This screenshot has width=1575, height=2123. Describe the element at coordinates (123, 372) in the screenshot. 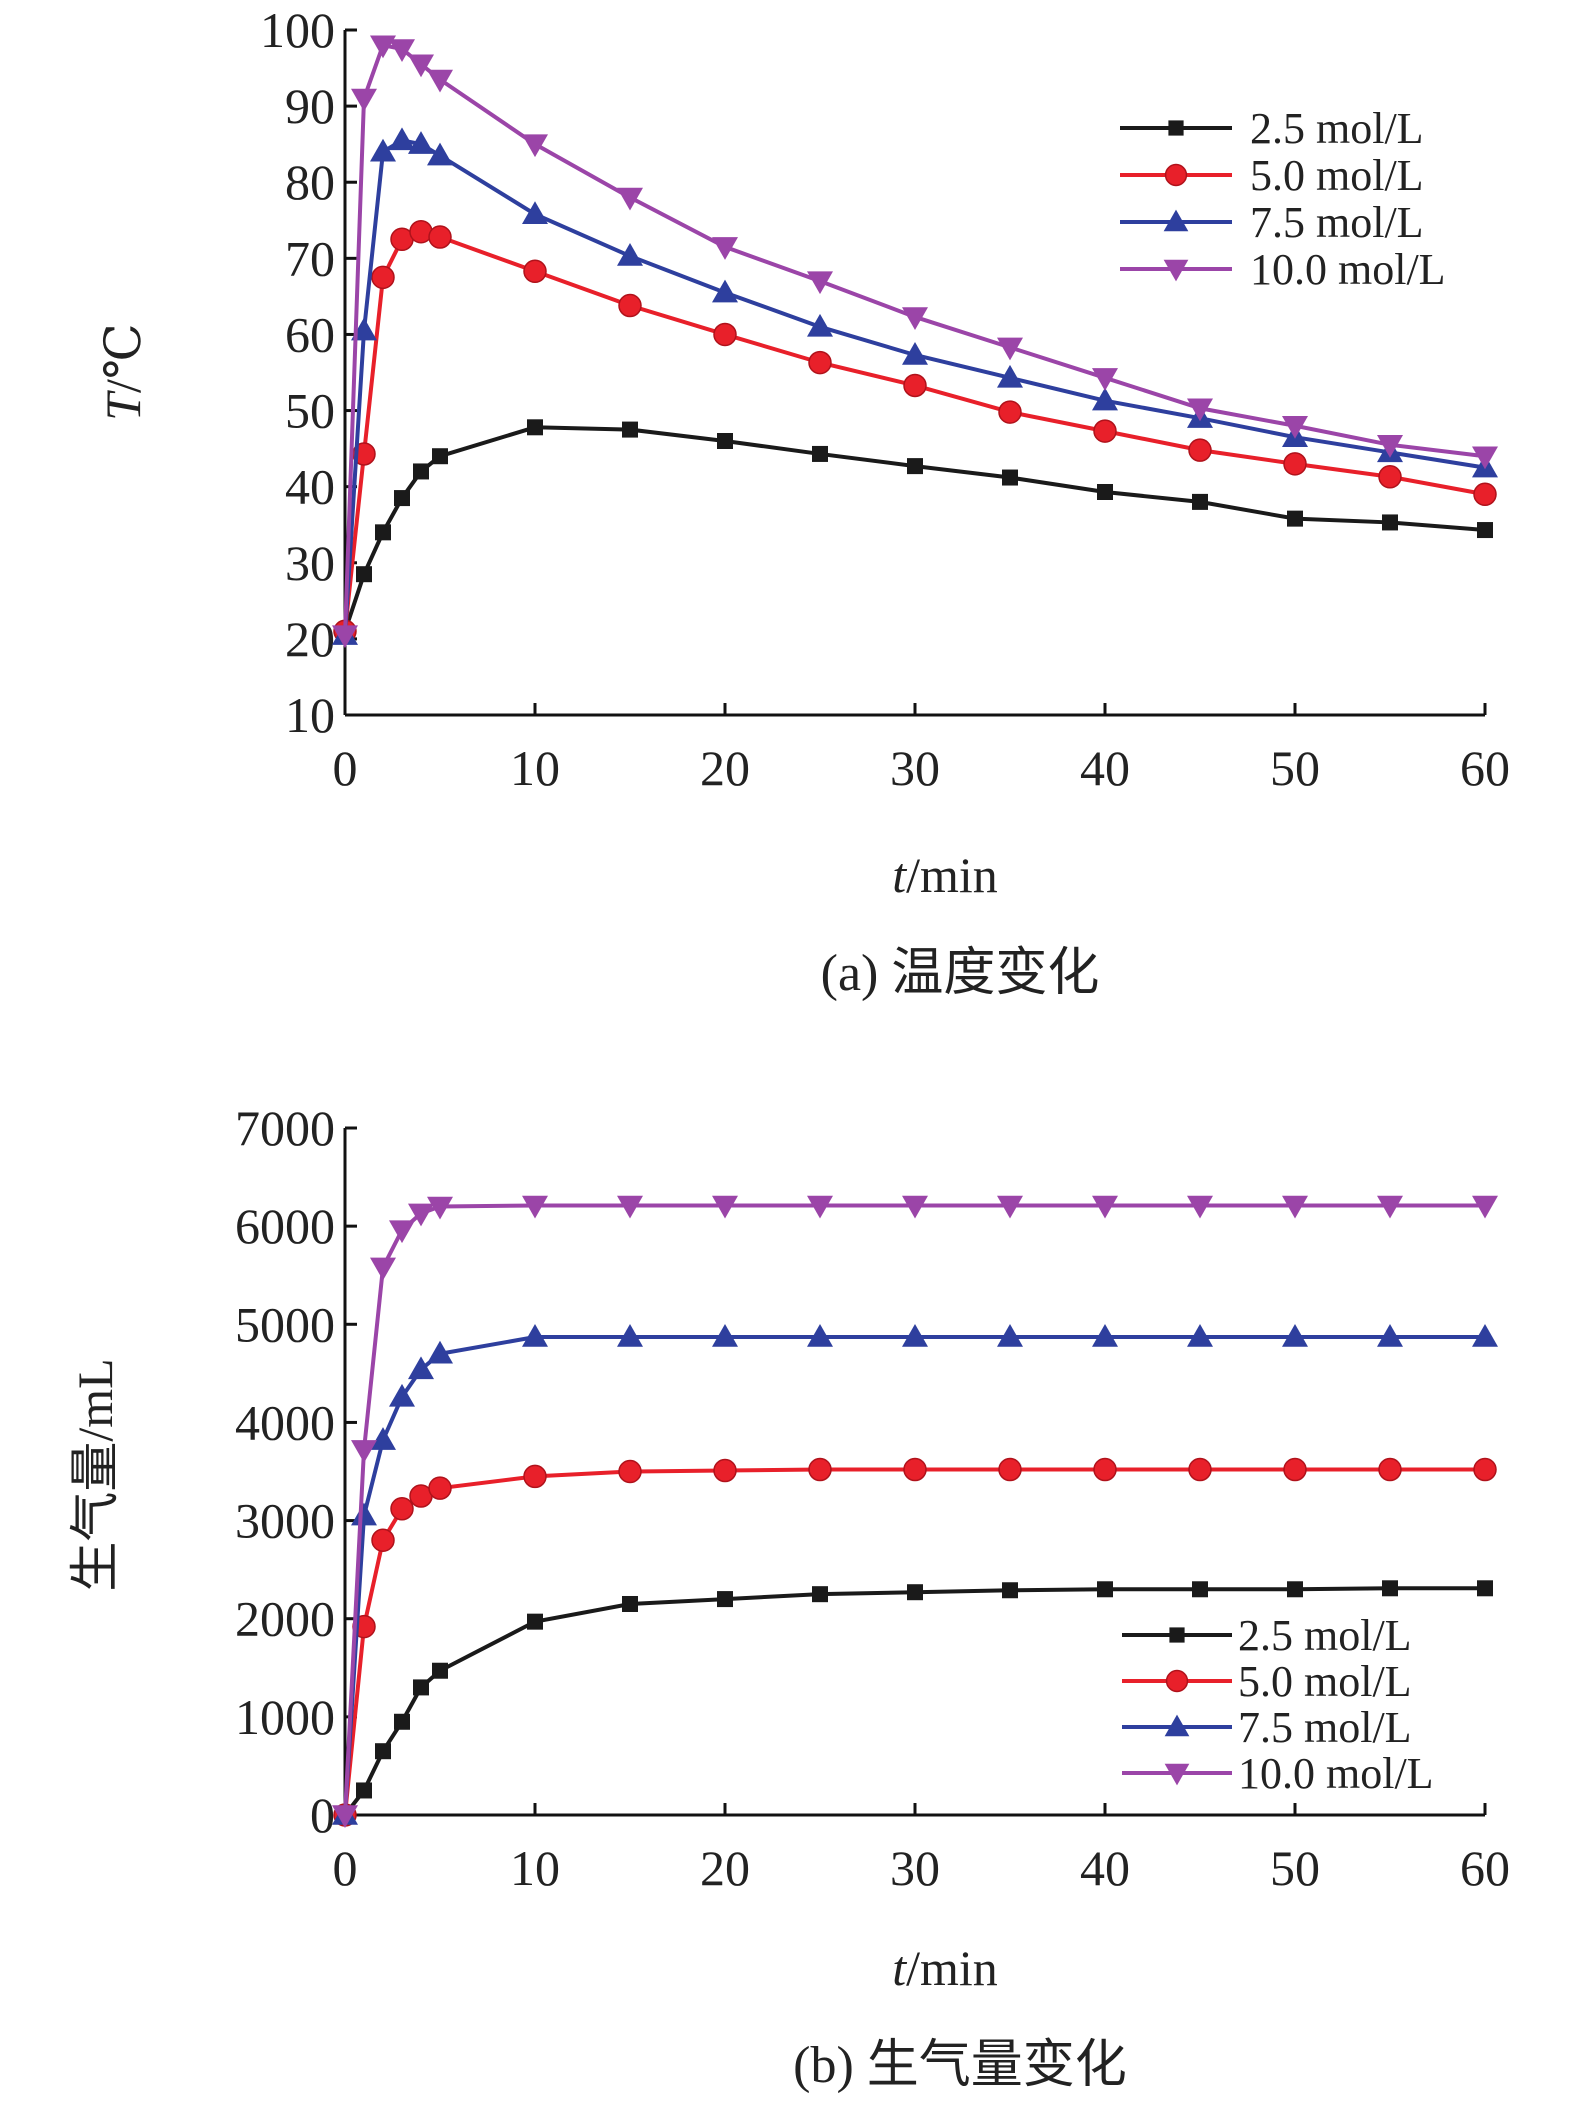

I see `y-axis-label: T/℃` at that location.